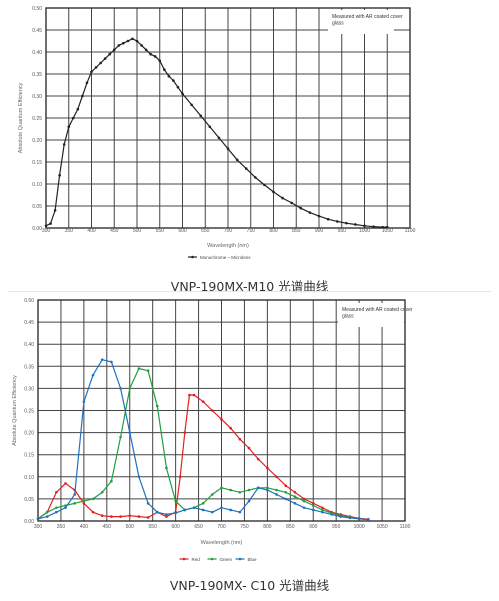 This screenshot has width=499, height=601. I want to click on legend-label: Monochrome – Microlens, so click(225, 257).